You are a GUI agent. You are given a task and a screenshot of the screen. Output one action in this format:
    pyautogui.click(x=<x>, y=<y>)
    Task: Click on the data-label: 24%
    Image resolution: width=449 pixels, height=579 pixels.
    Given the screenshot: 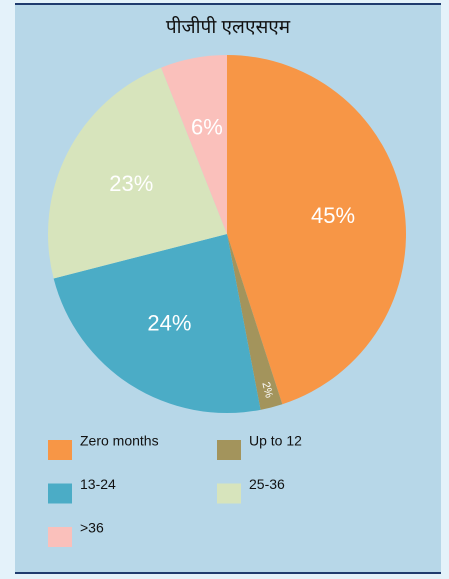 What is the action you would take?
    pyautogui.click(x=169, y=322)
    